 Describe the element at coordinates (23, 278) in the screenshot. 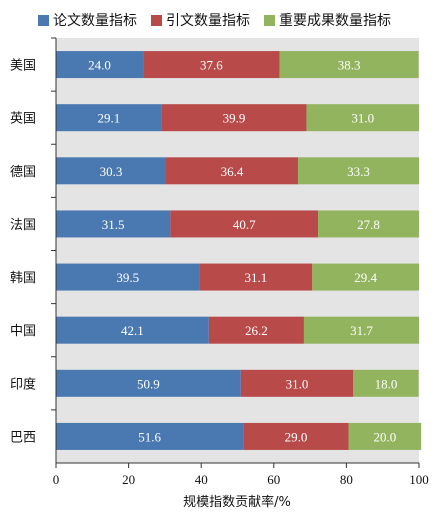

I see `category-label-4: 韩国` at that location.